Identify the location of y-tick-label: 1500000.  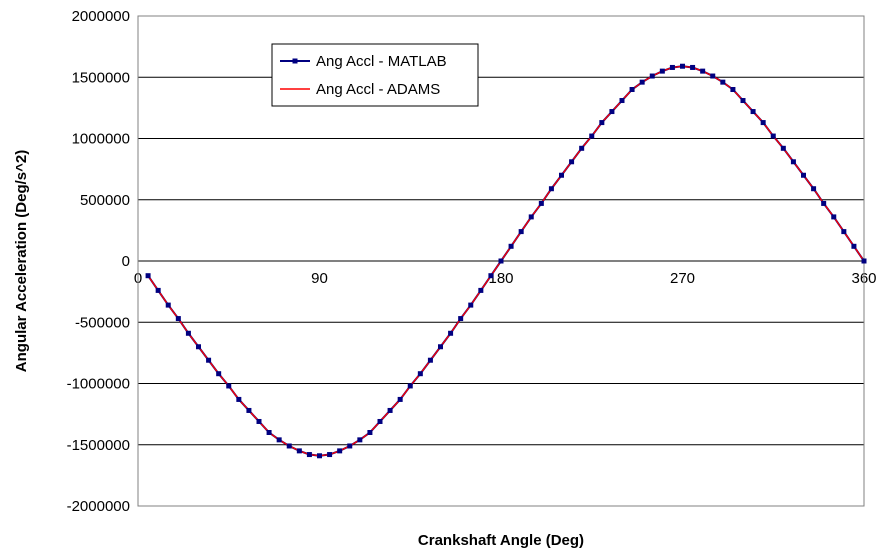
(101, 77).